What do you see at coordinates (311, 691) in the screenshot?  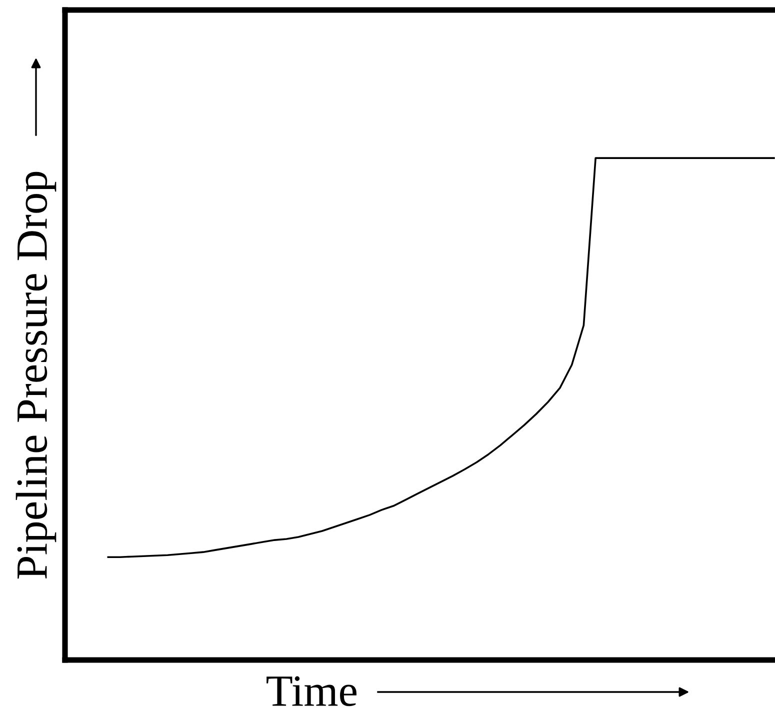 I see `x-axis-title: Time` at bounding box center [311, 691].